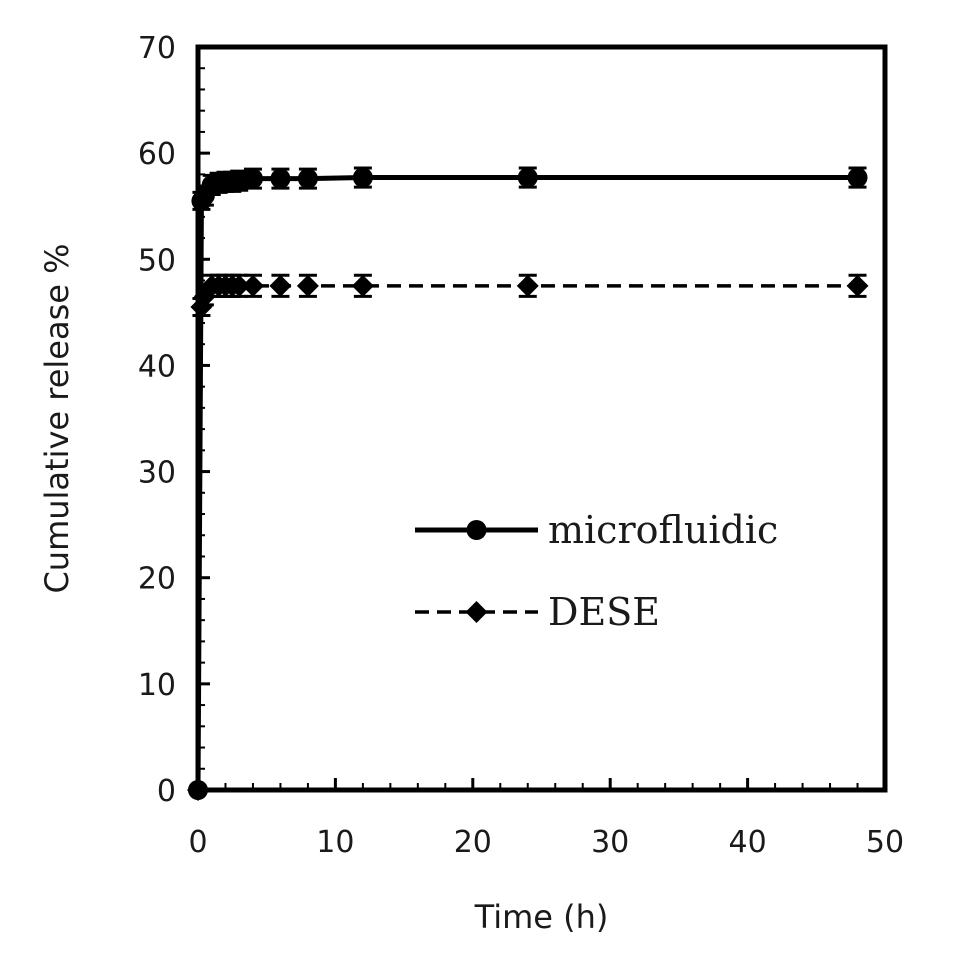 The image size is (955, 959). I want to click on legend-item-microfluidic: microfluidic, so click(596, 530).